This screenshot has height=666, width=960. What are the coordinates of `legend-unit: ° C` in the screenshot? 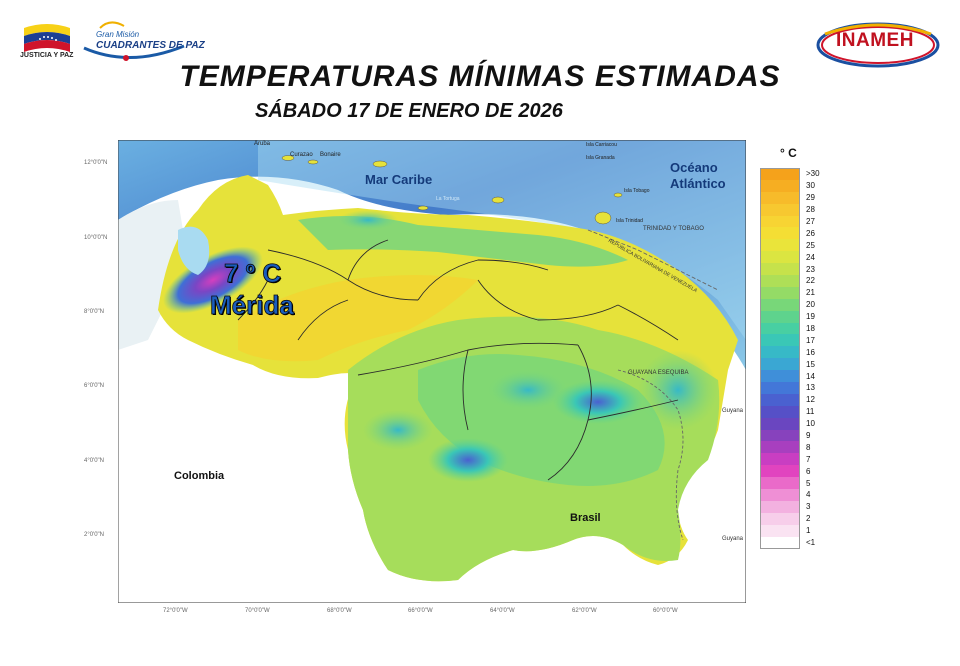 It's located at (788, 153).